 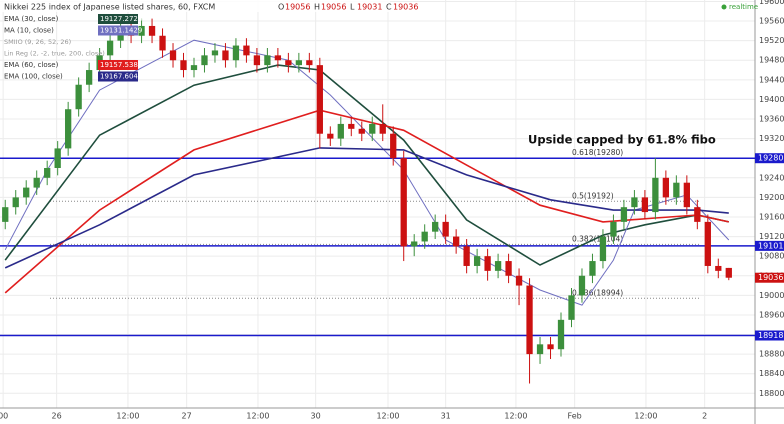 What do you see at coordinates (446, 416) in the screenshot?
I see `x-tick-label: 31` at bounding box center [446, 416].